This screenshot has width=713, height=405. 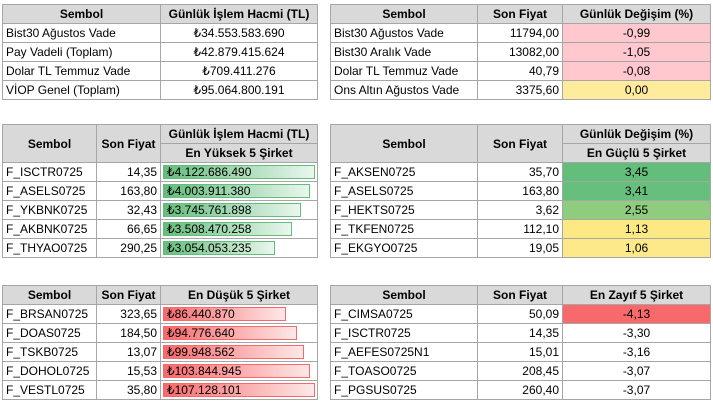 What do you see at coordinates (636, 352) in the screenshot?
I see `change-cell: -3,16` at bounding box center [636, 352].